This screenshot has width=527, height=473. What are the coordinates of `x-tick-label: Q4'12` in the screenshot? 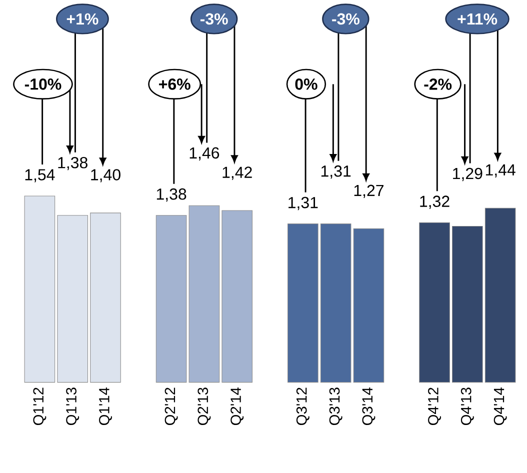 It's located at (435, 407).